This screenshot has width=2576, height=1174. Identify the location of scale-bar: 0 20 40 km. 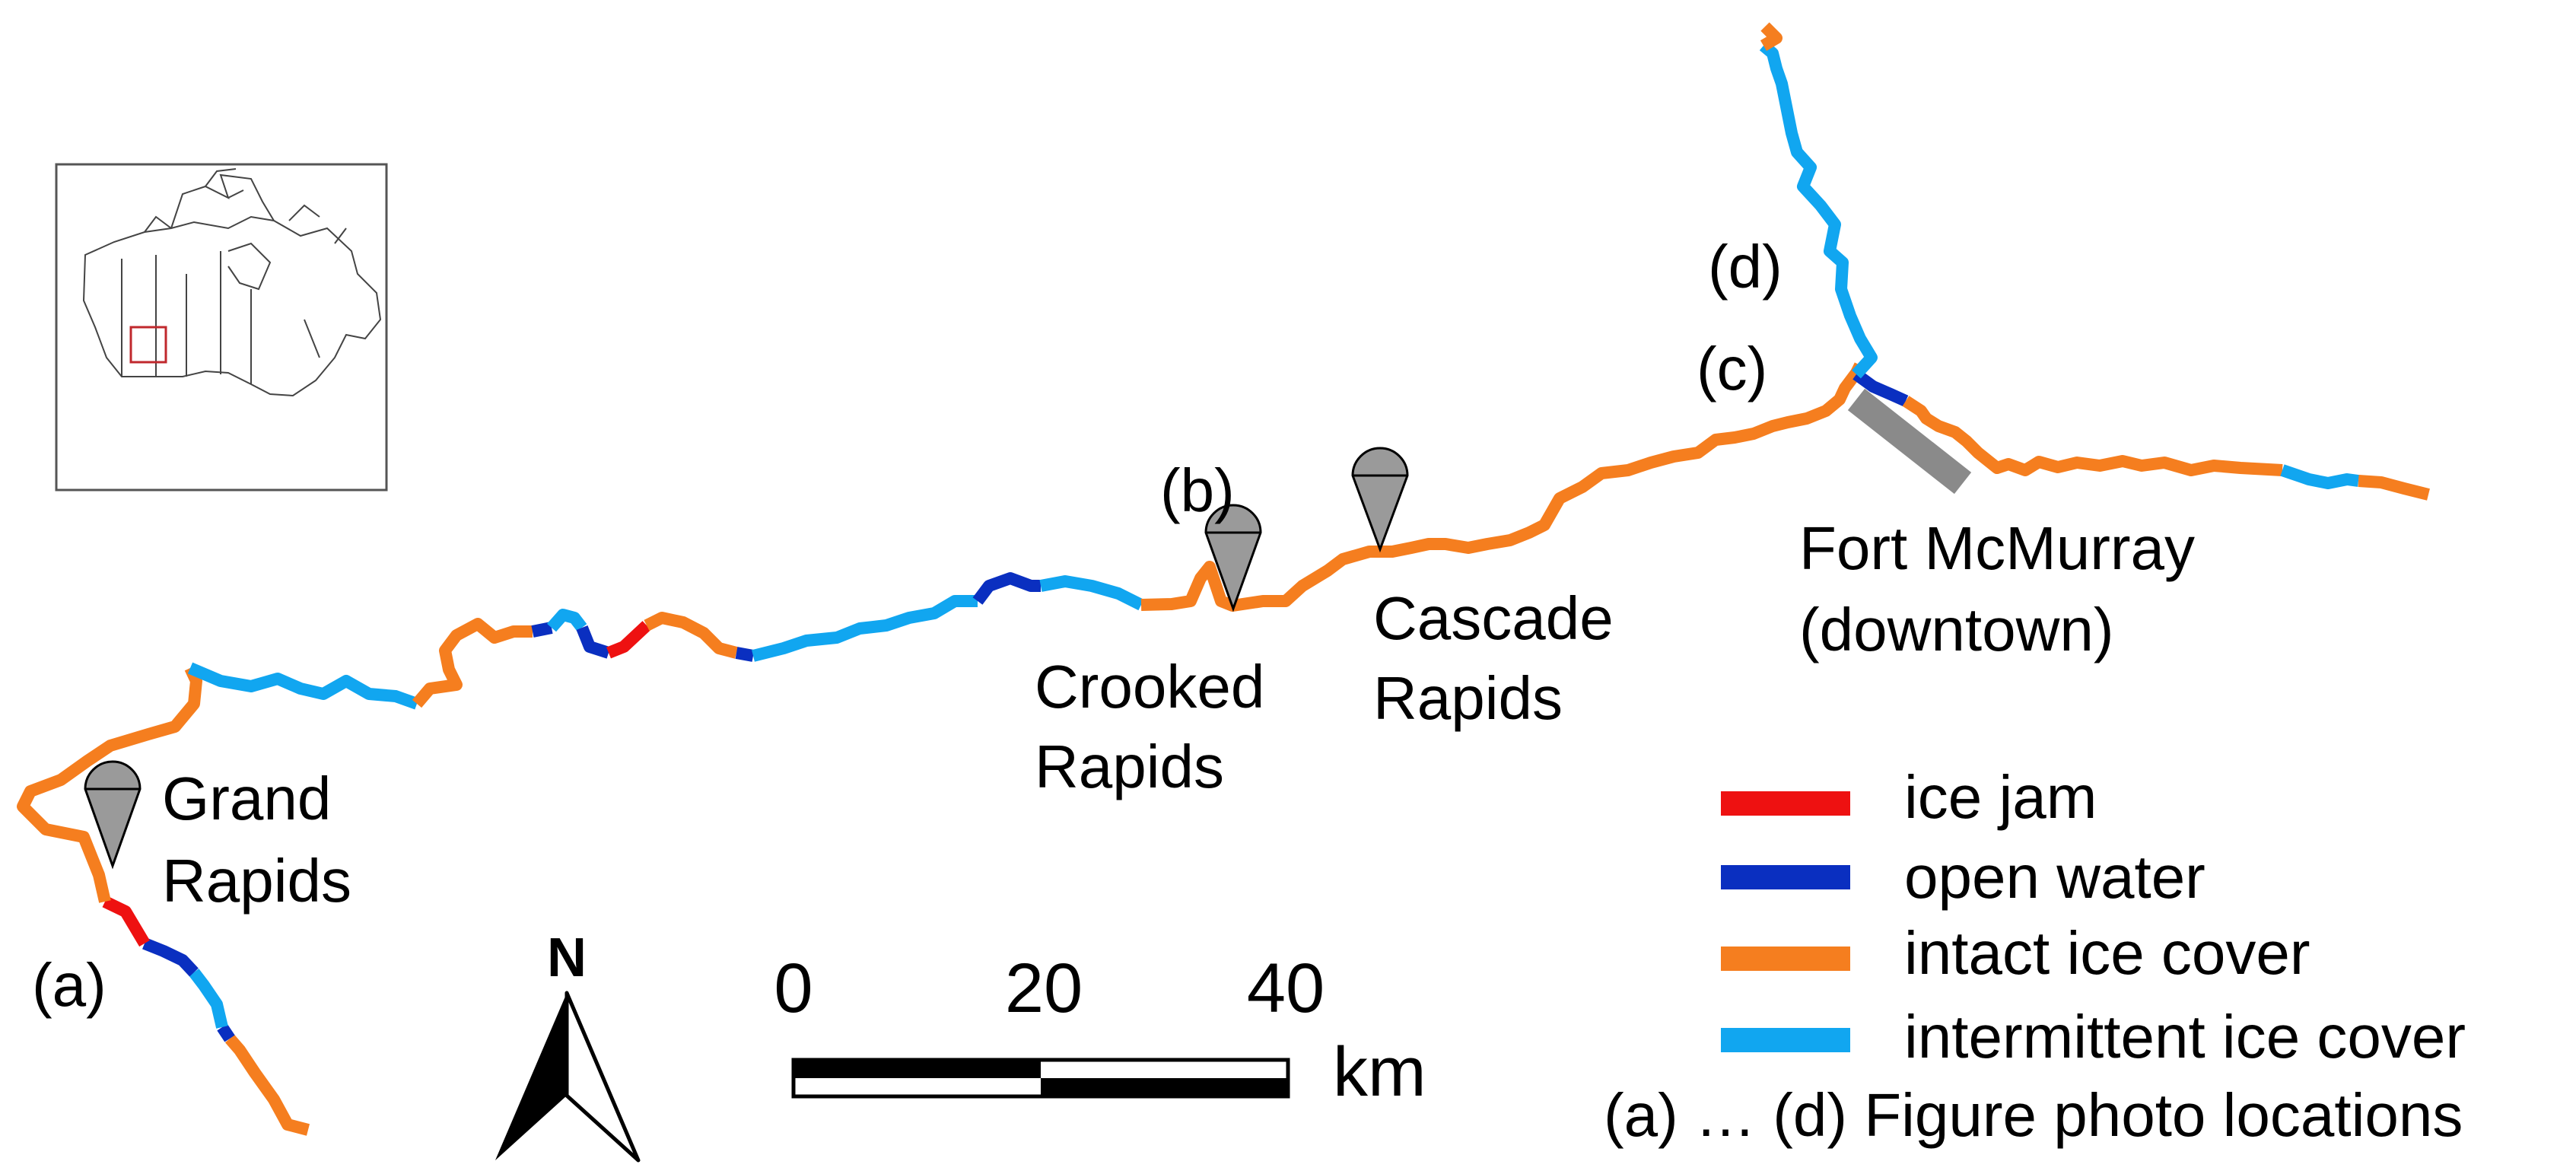
(1100, 1030).